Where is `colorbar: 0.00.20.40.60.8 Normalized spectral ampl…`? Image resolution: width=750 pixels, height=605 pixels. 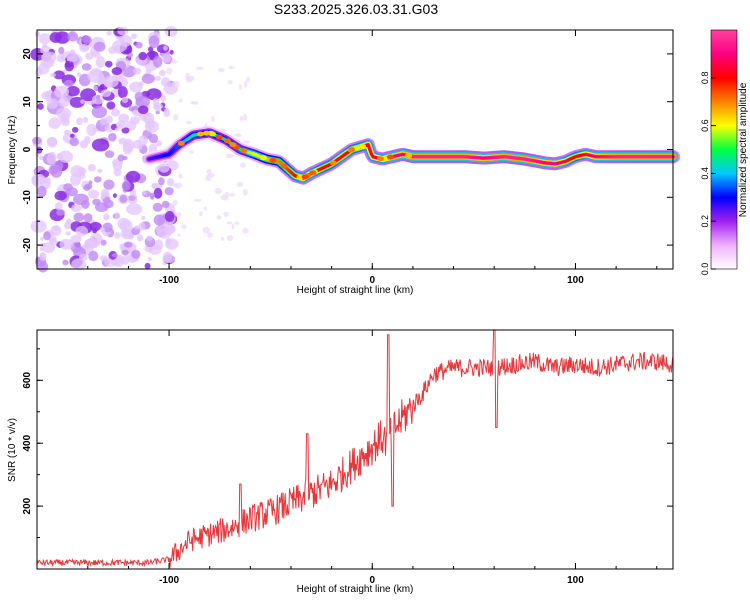
colorbar: 0.00.20.40.60.8 Normalized spectral ampl… is located at coordinates (724, 152).